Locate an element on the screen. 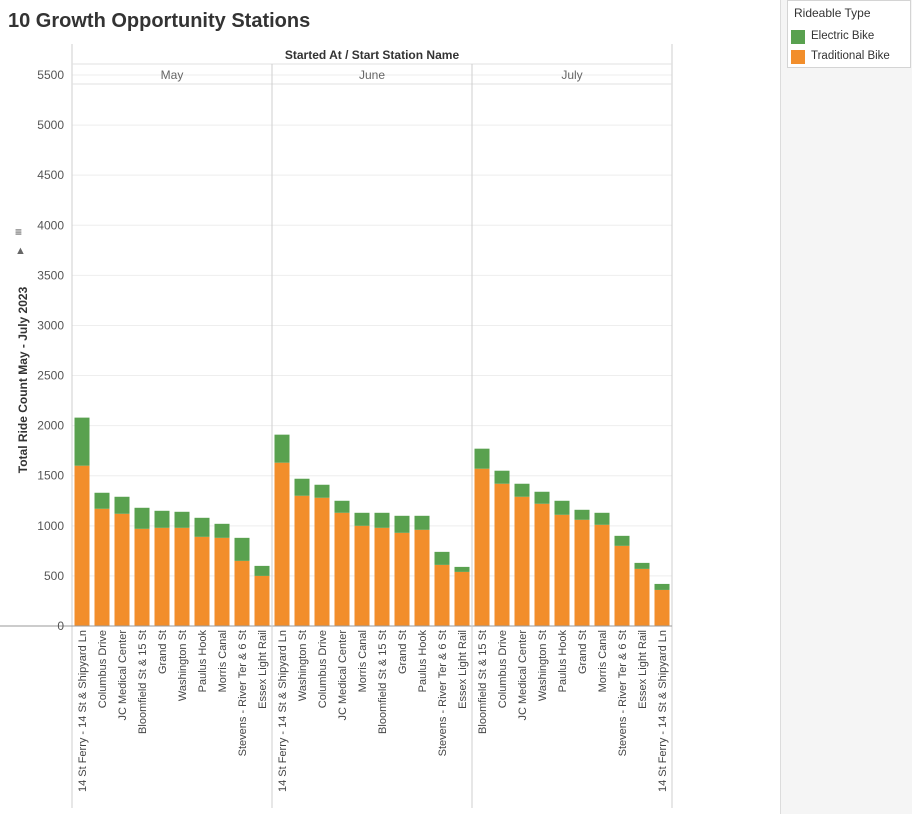 Image resolution: width=912 pixels, height=814 pixels. right-panel is located at coordinates (846, 407).